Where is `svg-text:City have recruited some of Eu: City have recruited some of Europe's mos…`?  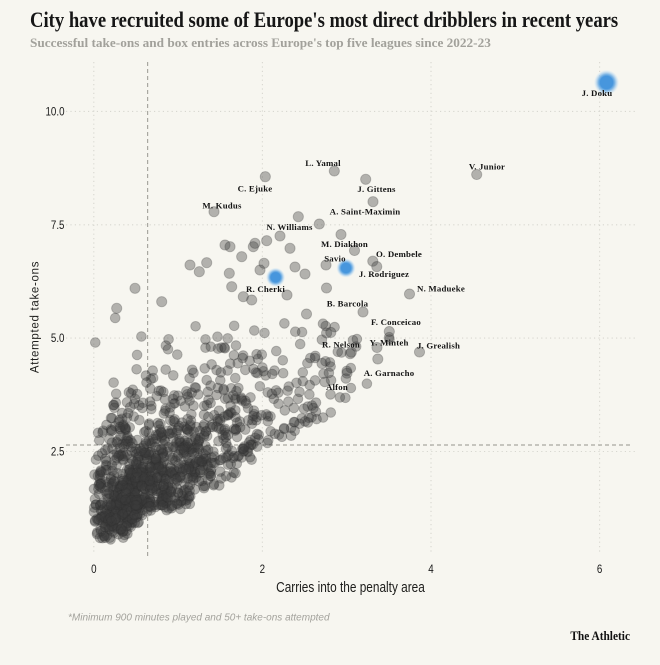
svg-text:City have recruited some of Eu: City have recruited some of Europe's mos… is located at coordinates (324, 21).